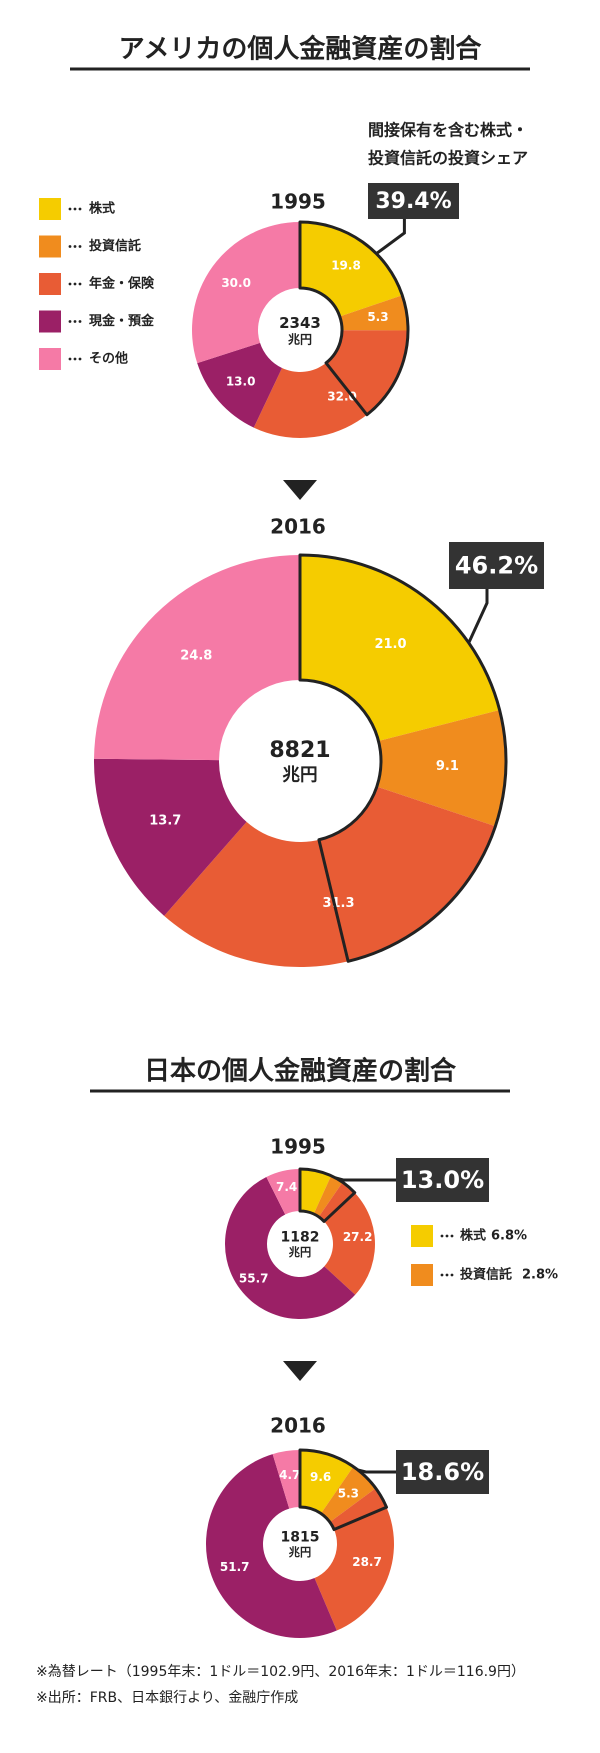  Describe the element at coordinates (300, 1538) in the screenshot. I see `center-total: 1815` at that location.